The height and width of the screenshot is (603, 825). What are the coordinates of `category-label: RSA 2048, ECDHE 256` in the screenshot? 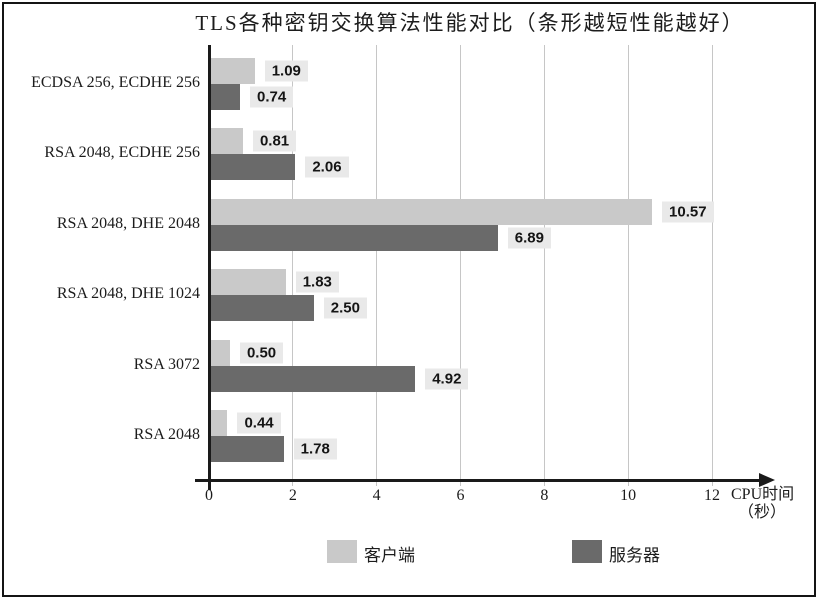 It's located at (122, 153).